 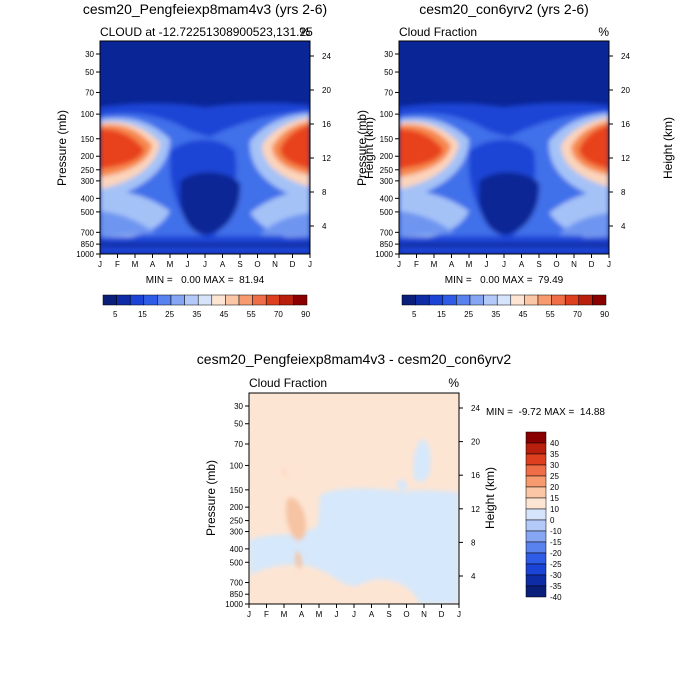 I want to click on y-tick-label: 850, so click(x=88, y=244).